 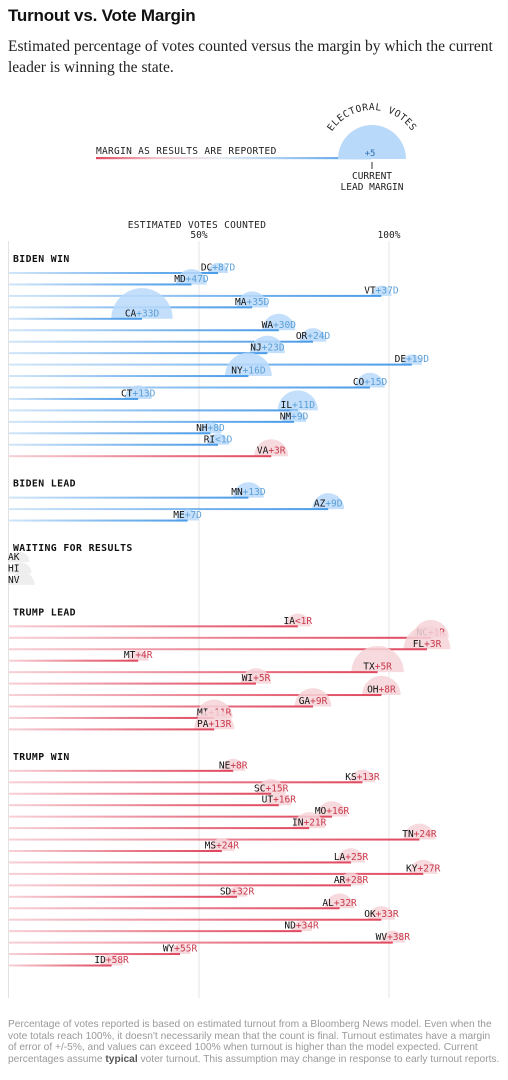 What do you see at coordinates (91, 304) in the screenshot?
I see `state-row: CA+33D` at bounding box center [91, 304].